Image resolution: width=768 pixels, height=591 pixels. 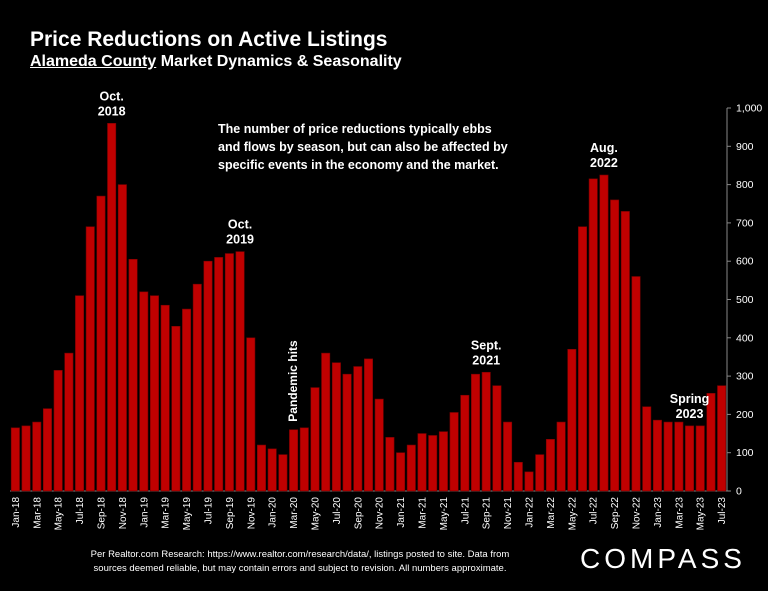 What do you see at coordinates (273, 512) in the screenshot?
I see `x-tick-label: Jan-20` at bounding box center [273, 512].